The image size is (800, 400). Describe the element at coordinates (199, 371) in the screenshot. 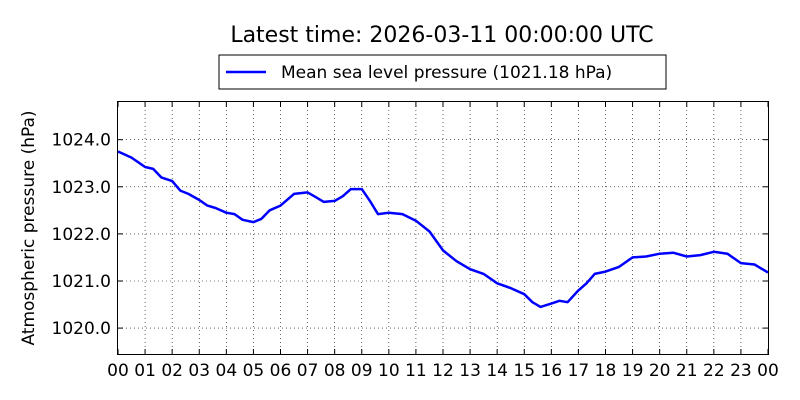

I see `x-tick-label: 03` at that location.